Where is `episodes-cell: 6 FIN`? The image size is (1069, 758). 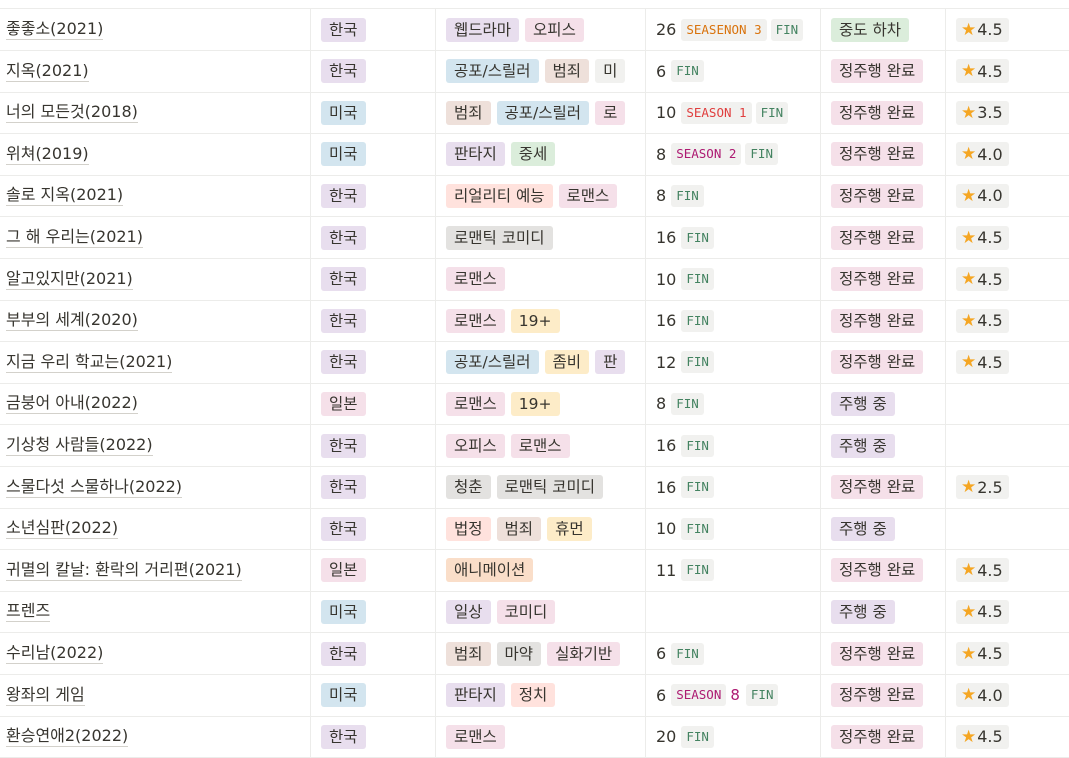
episodes-cell: 6 FIN is located at coordinates (733, 71).